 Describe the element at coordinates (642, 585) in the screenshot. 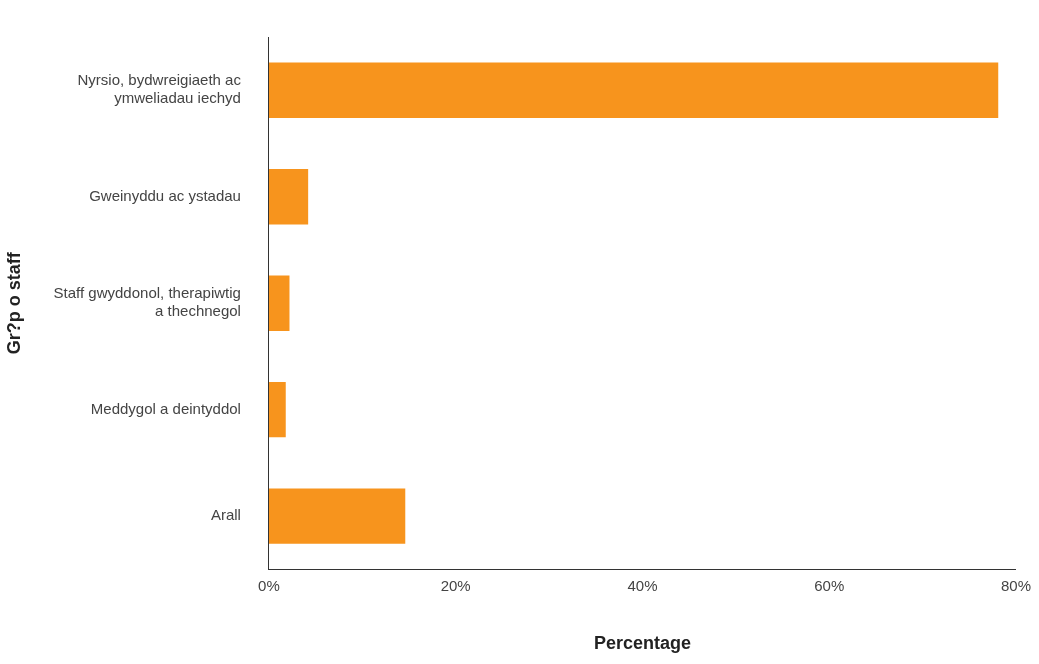

I see `x-tick-label: 40%` at that location.